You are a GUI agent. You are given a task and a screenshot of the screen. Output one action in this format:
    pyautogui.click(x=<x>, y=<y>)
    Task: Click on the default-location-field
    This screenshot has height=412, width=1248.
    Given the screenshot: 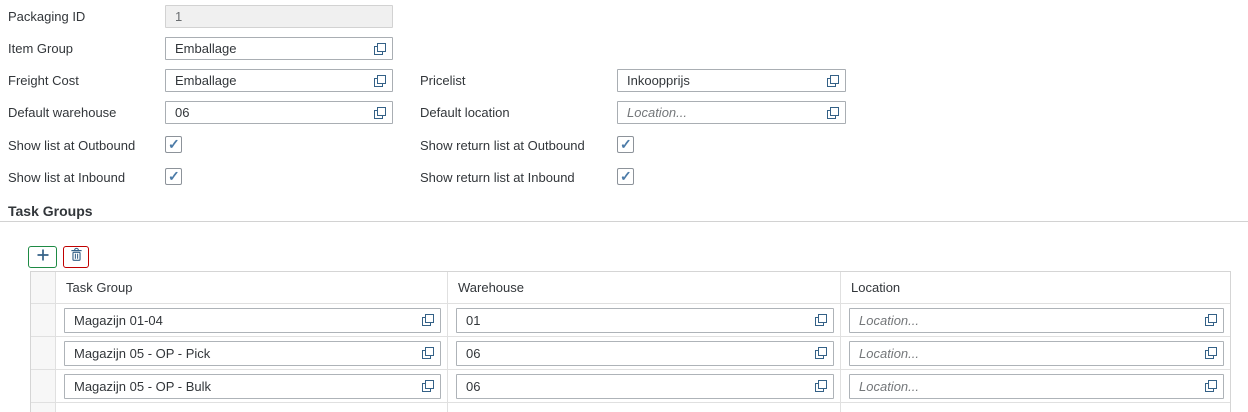 What is the action you would take?
    pyautogui.click(x=731, y=112)
    